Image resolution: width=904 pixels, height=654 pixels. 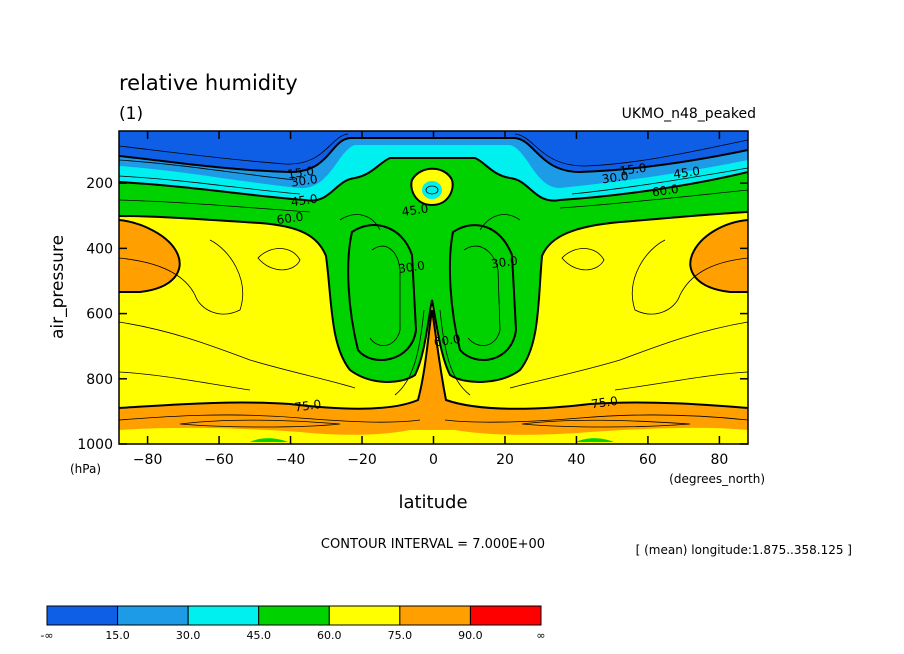 What do you see at coordinates (400, 635) in the screenshot?
I see `colorbar-label: 75.0` at bounding box center [400, 635].